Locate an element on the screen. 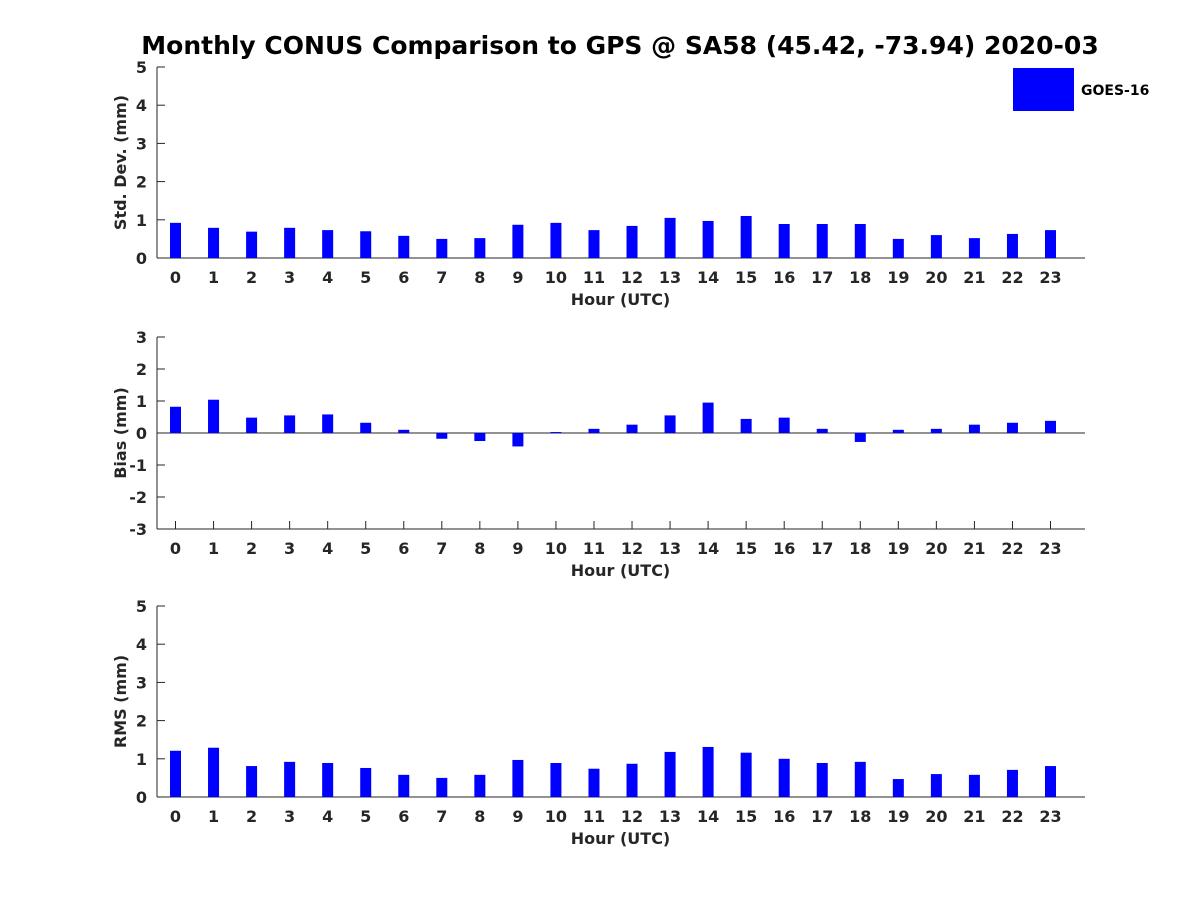  rms-x-tick-label: 23 is located at coordinates (1050, 816).